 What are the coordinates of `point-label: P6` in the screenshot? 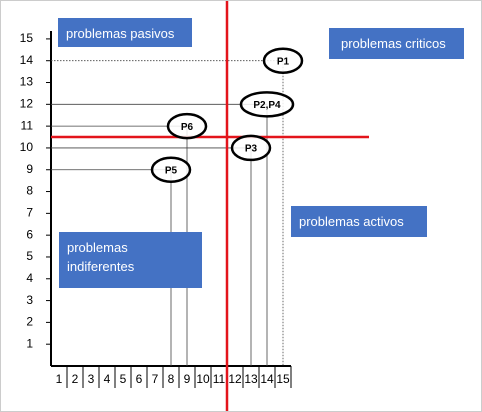 It's located at (187, 127).